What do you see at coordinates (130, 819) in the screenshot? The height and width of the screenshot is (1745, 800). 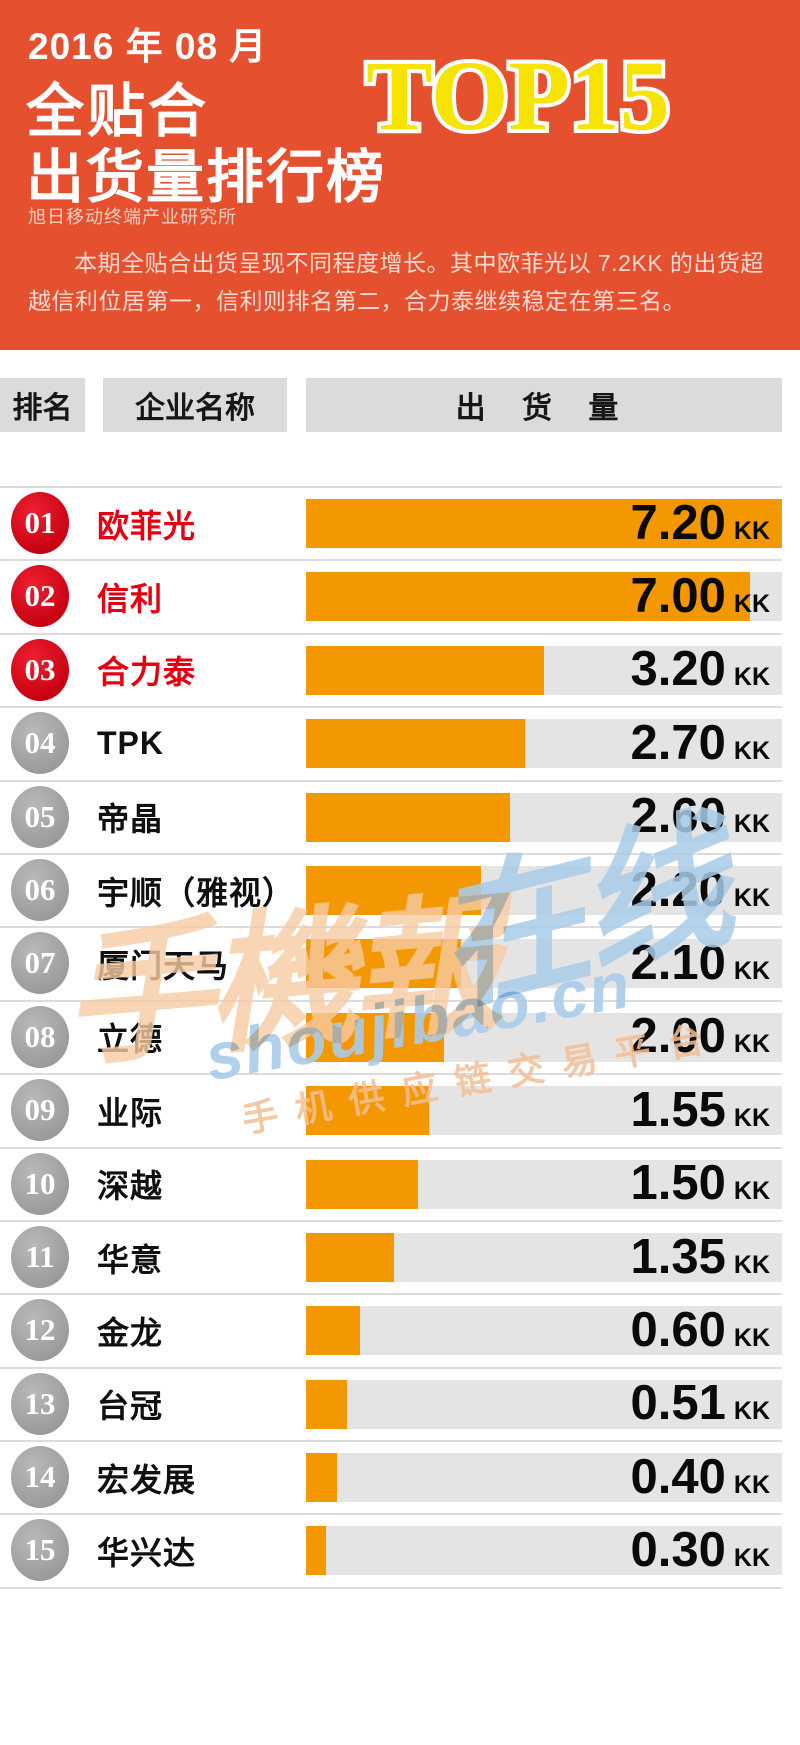 I see `company-name: 帝晶` at bounding box center [130, 819].